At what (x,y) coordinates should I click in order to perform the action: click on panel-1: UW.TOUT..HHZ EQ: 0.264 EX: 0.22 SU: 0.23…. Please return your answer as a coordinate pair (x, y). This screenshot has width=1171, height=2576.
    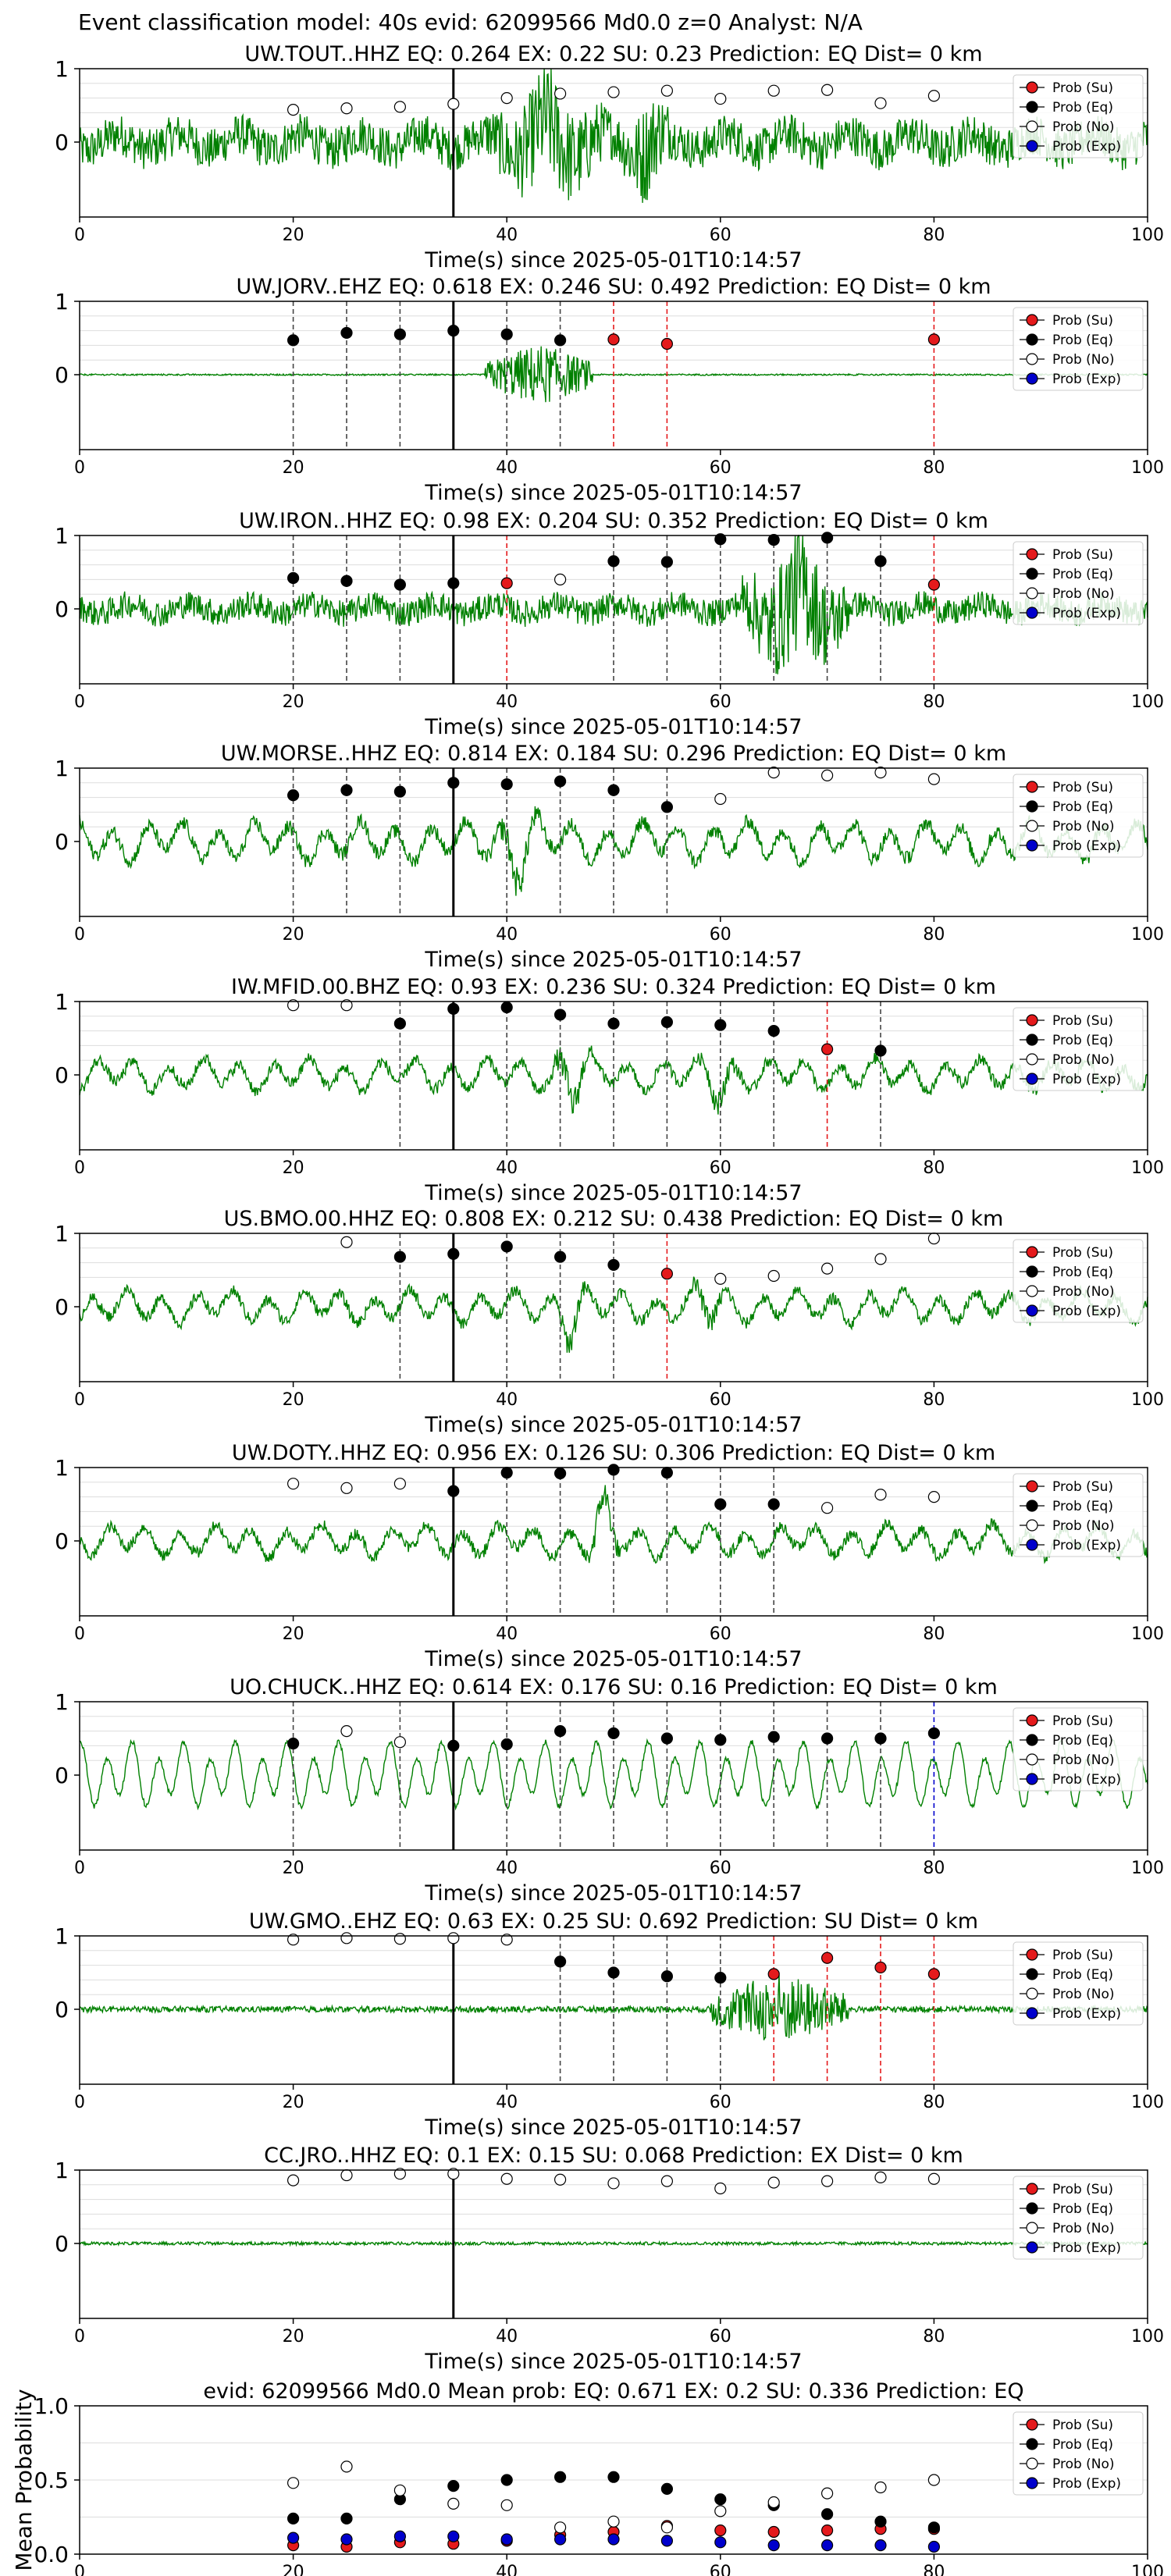
    Looking at the image, I should click on (609, 157).